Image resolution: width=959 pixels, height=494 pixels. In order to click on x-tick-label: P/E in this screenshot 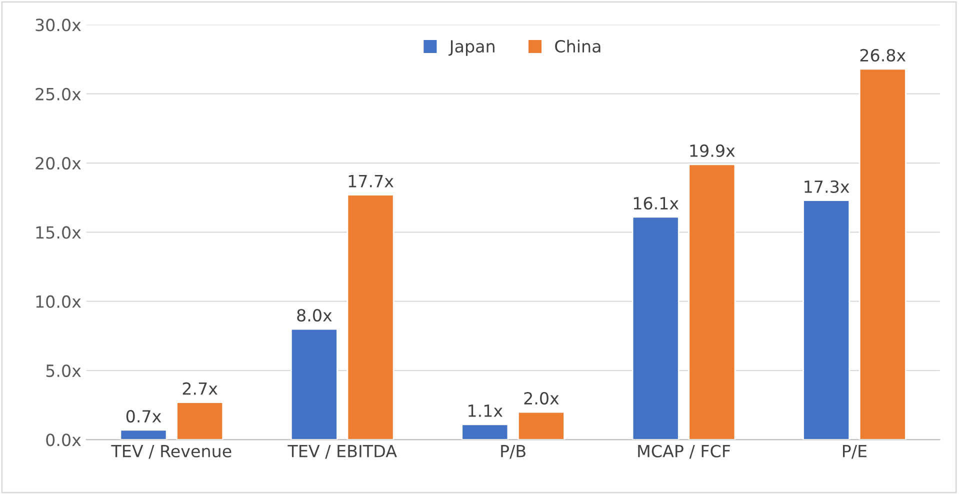, I will do `click(854, 452)`.